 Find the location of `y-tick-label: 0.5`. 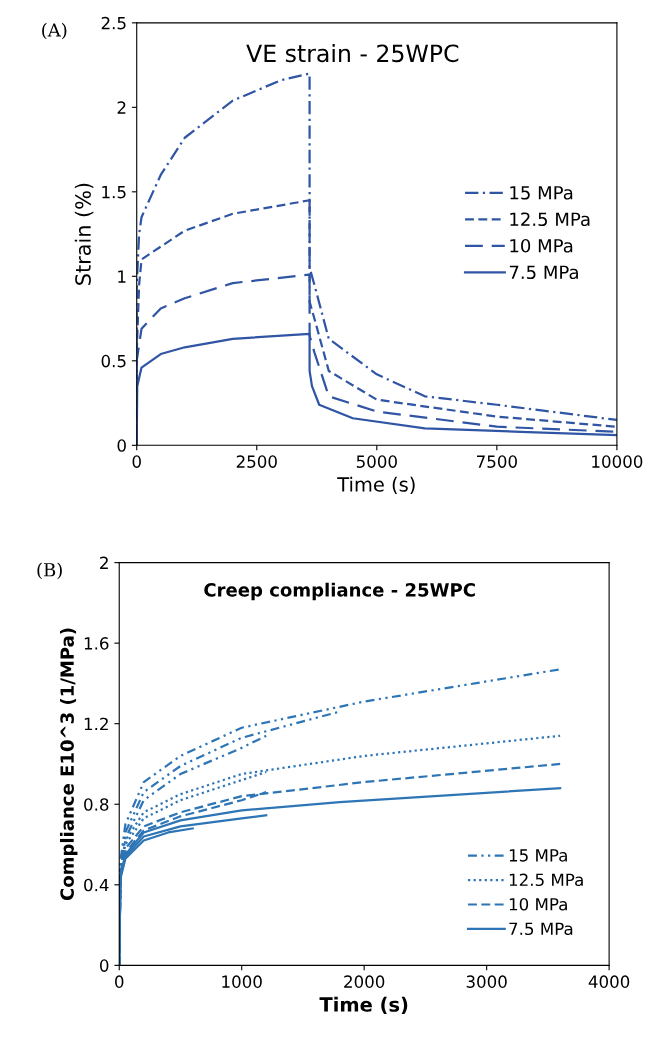

y-tick-label: 0.5 is located at coordinates (113, 361).